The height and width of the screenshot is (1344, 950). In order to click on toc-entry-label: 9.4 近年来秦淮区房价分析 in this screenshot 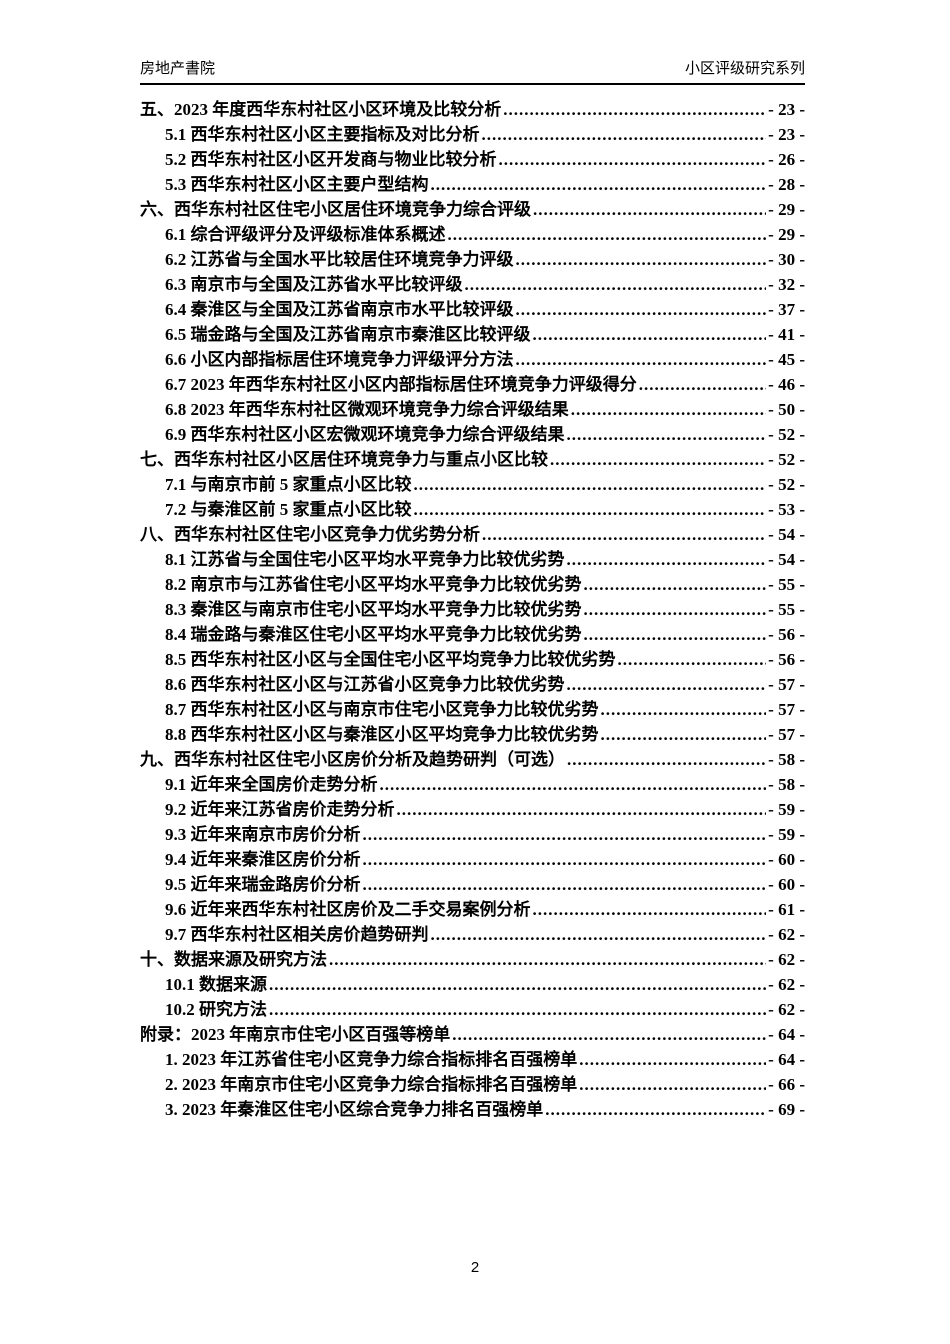, I will do `click(263, 859)`.